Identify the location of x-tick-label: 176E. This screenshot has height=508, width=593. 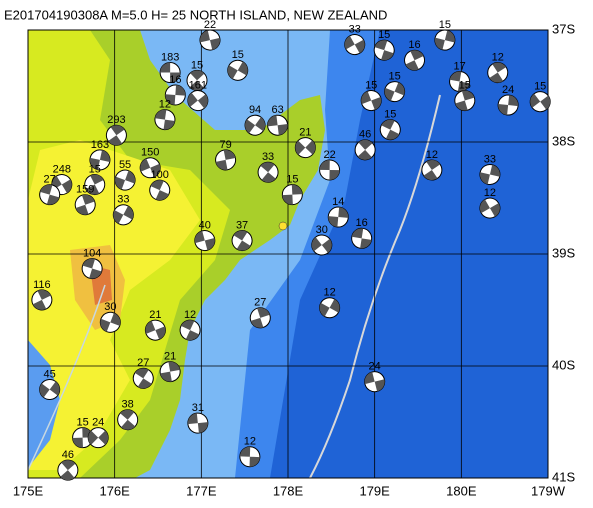
(114, 490).